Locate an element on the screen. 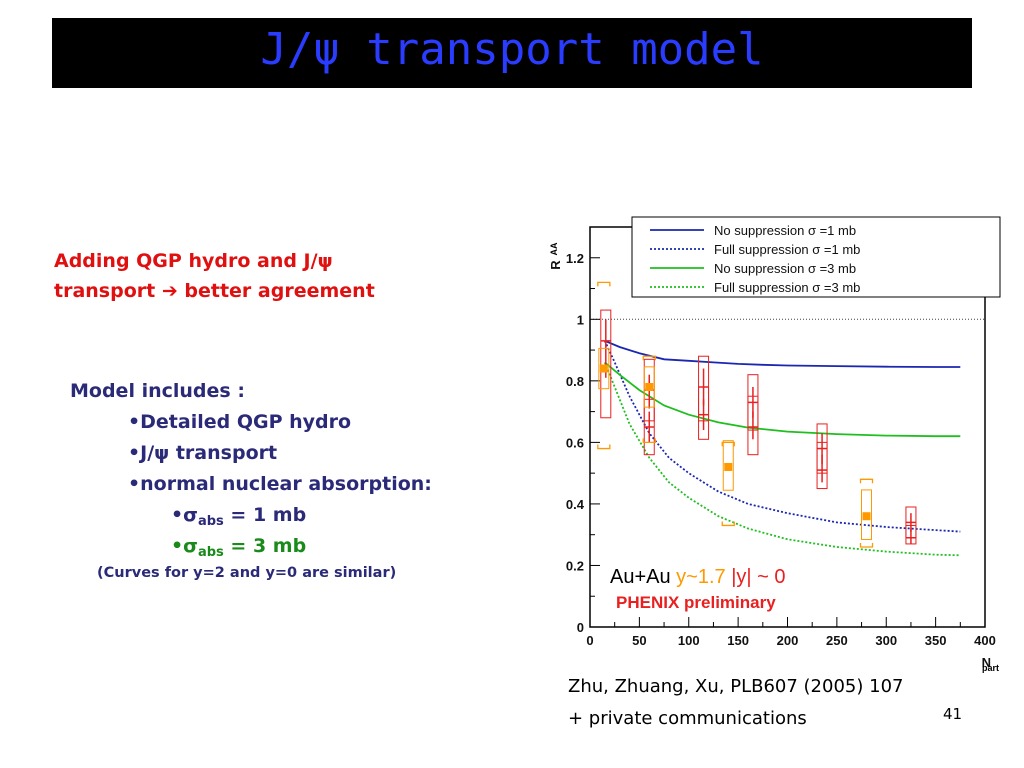  y-axis-label-sub: AA is located at coordinates (554, 248).